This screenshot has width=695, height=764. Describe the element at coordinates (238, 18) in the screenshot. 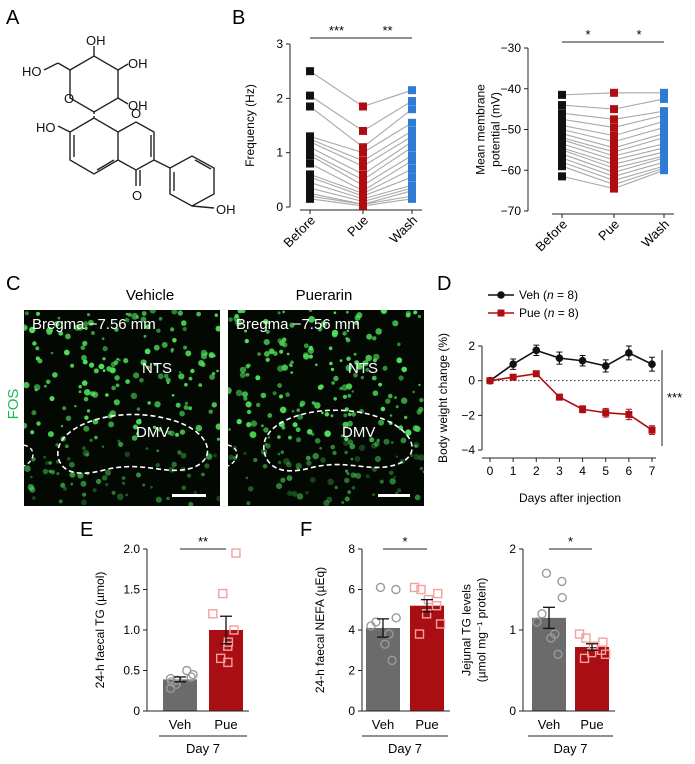

I see `panel-letter-b: B` at that location.